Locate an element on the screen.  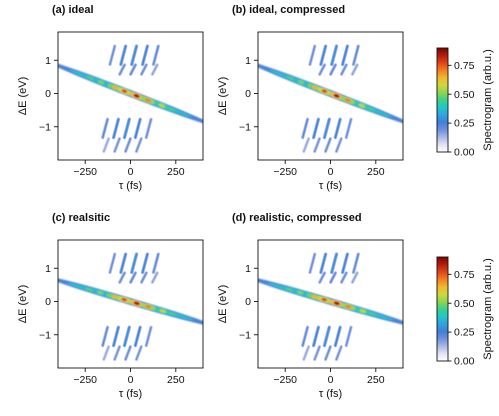
colorbar-tick-label: 0.00 is located at coordinates (464, 153).